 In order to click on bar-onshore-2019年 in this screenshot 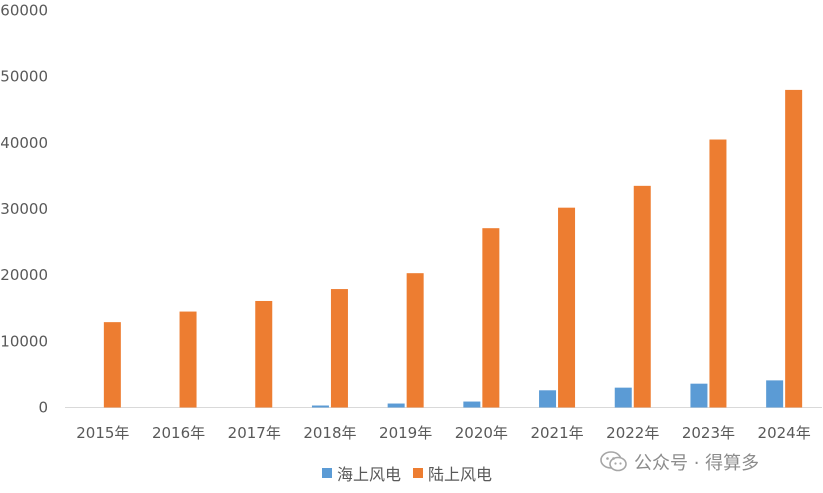, I will do `click(415, 340)`.